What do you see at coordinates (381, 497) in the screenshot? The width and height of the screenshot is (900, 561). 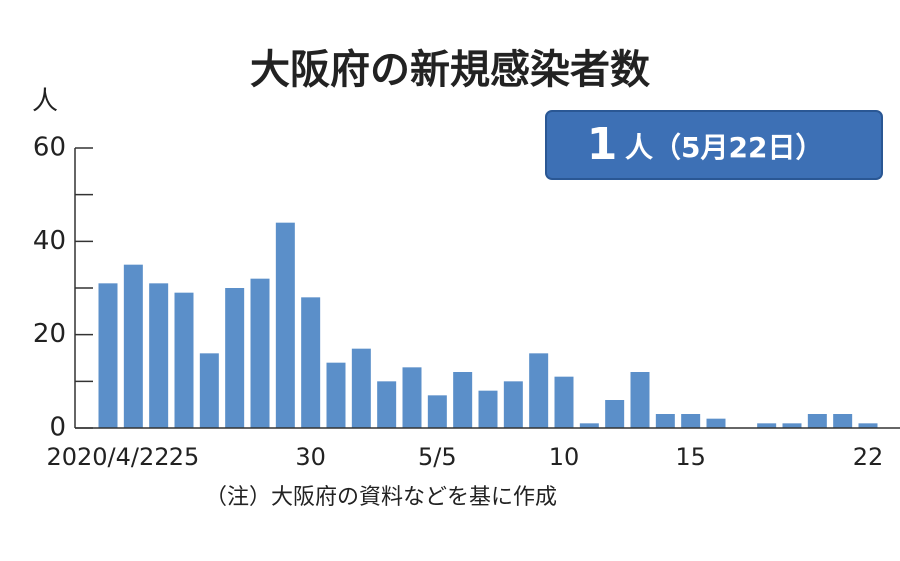 I see `note: （注）大阪府の資料などを基に作成` at bounding box center [381, 497].